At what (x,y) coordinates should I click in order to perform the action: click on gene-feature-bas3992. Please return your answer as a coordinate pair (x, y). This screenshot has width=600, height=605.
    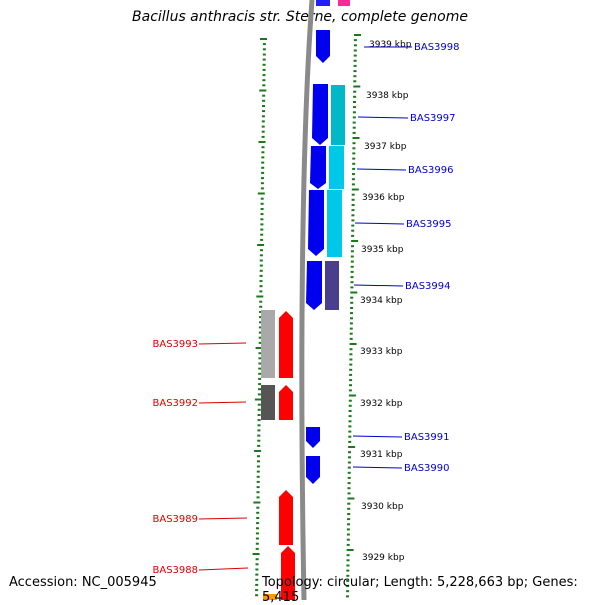
    Looking at the image, I should click on (286, 402).